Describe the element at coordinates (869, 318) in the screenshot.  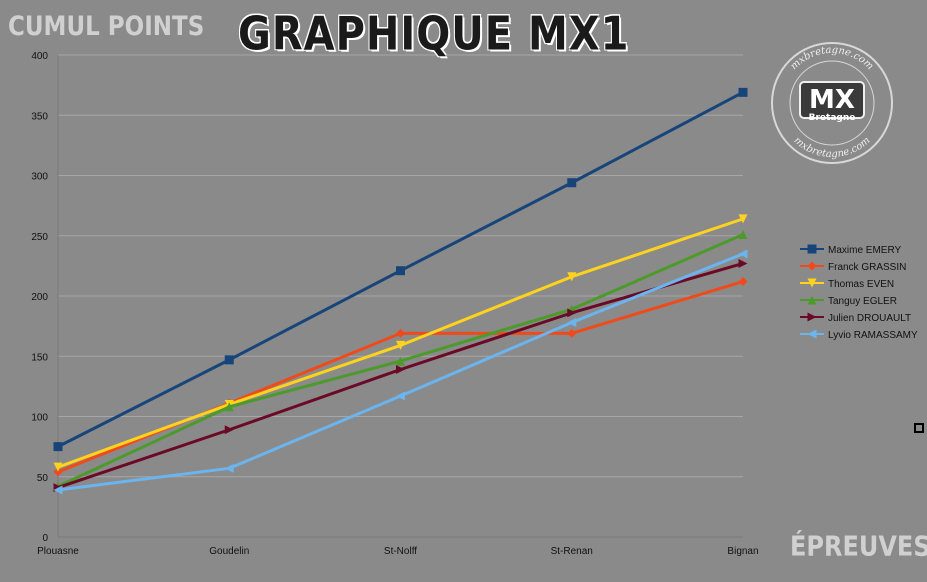
I see `legend-label: Julien DROUAULT` at that location.